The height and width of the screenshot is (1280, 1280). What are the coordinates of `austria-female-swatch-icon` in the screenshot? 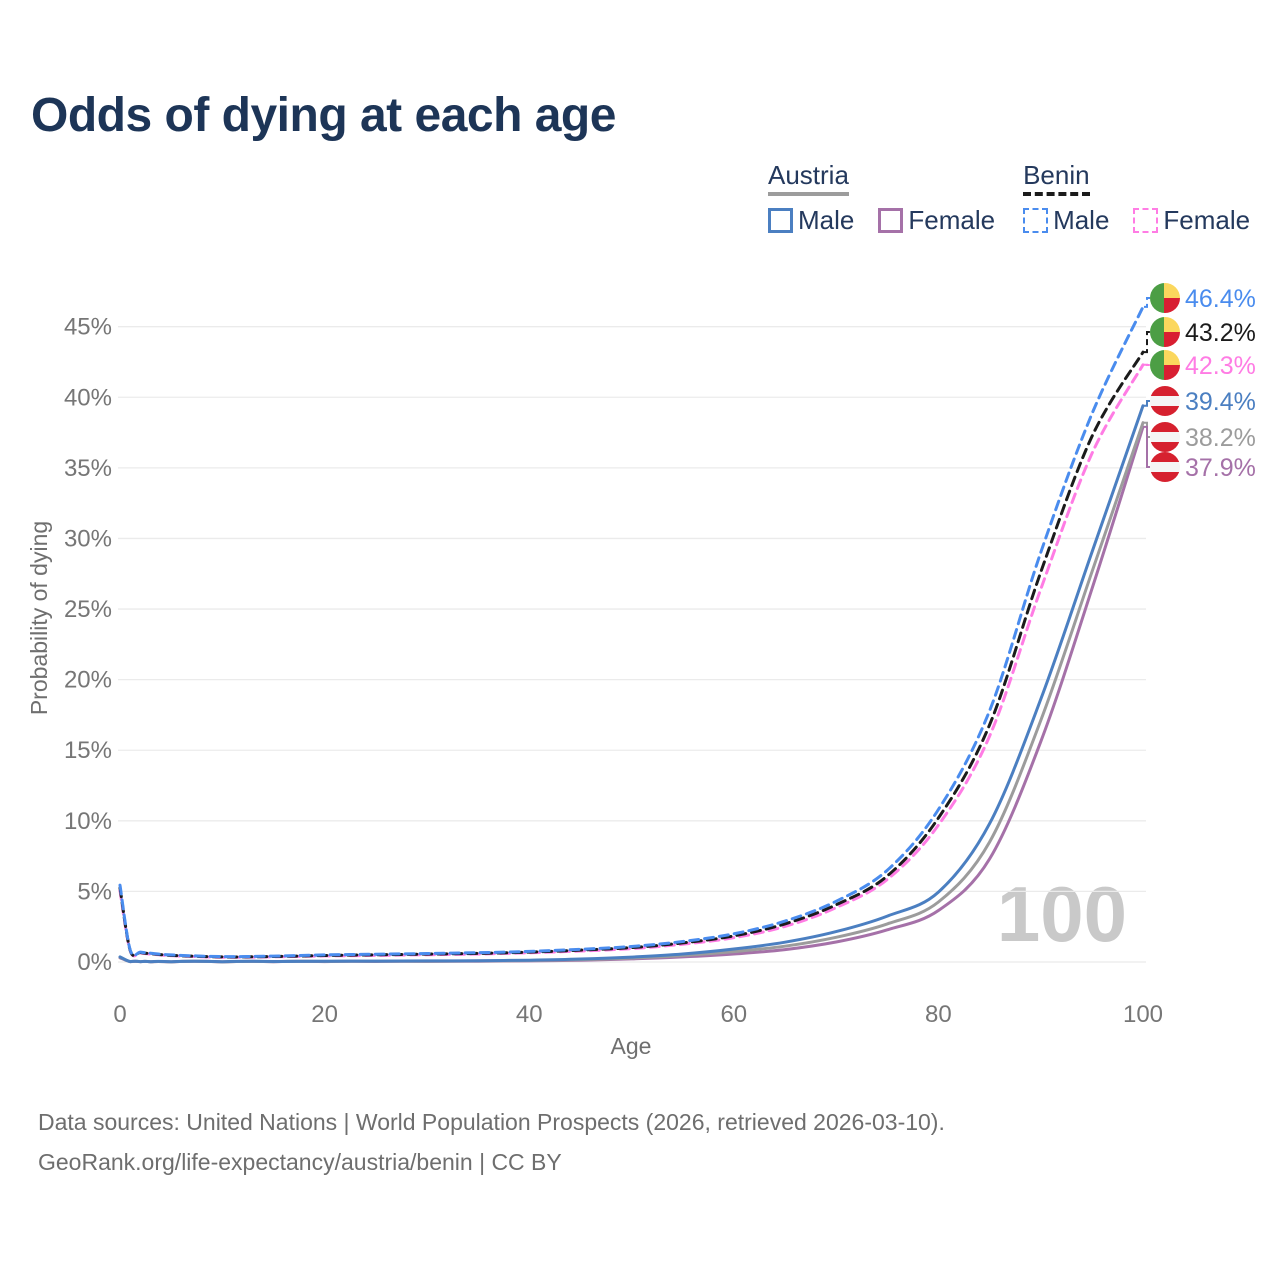 It's located at (891, 220).